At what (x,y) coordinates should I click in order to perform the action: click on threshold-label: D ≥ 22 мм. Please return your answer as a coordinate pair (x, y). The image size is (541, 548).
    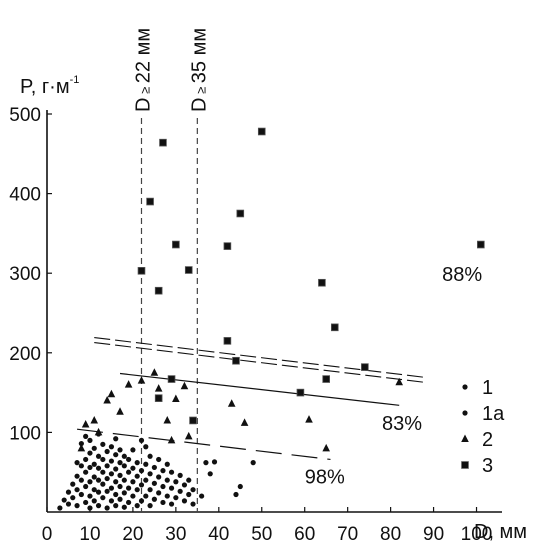
    Looking at the image, I should click on (143, 70).